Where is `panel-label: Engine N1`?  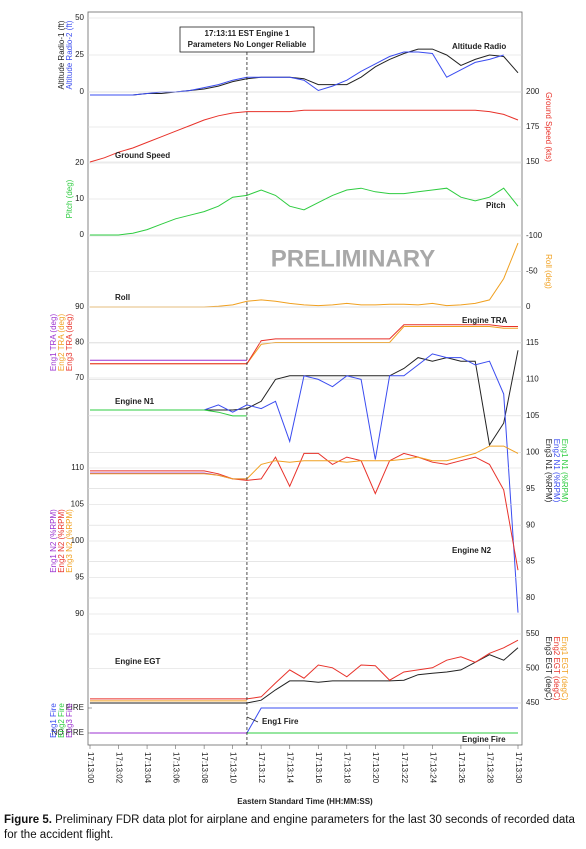
panel-label: Engine N1 is located at coordinates (135, 401).